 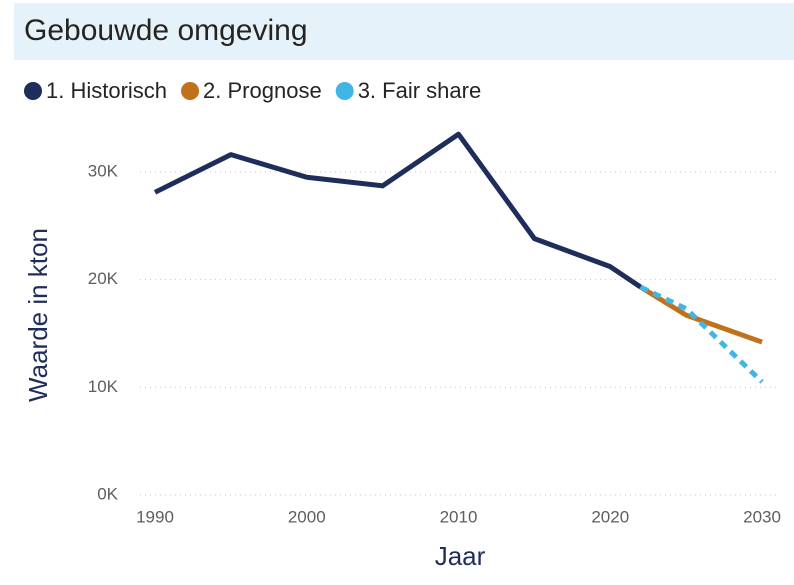 What do you see at coordinates (107, 493) in the screenshot?
I see `y-tick-label: 0K` at bounding box center [107, 493].